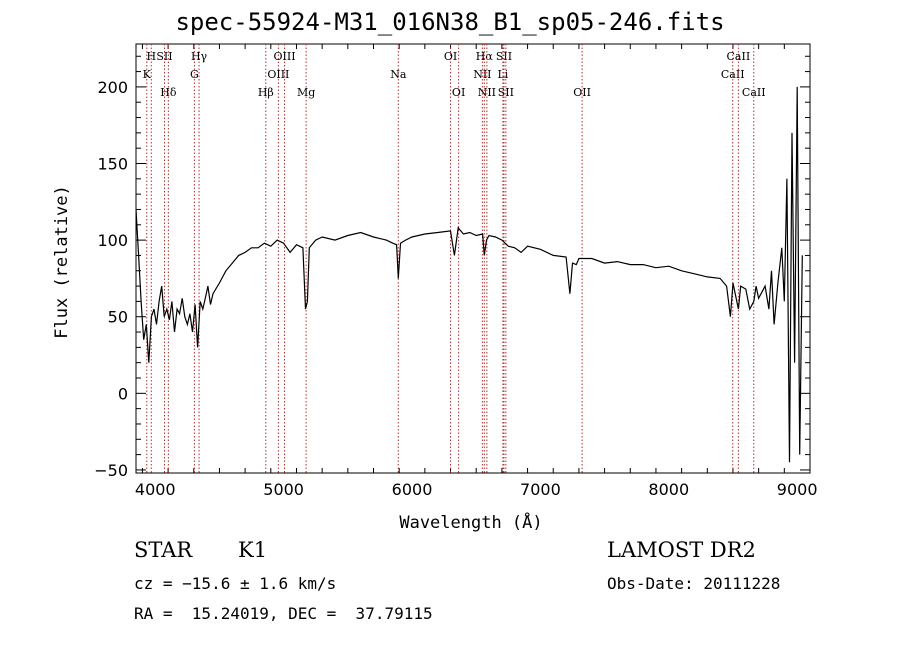 This screenshot has width=900, height=649. Describe the element at coordinates (163, 550) in the screenshot. I see `object-class: STAR` at that location.